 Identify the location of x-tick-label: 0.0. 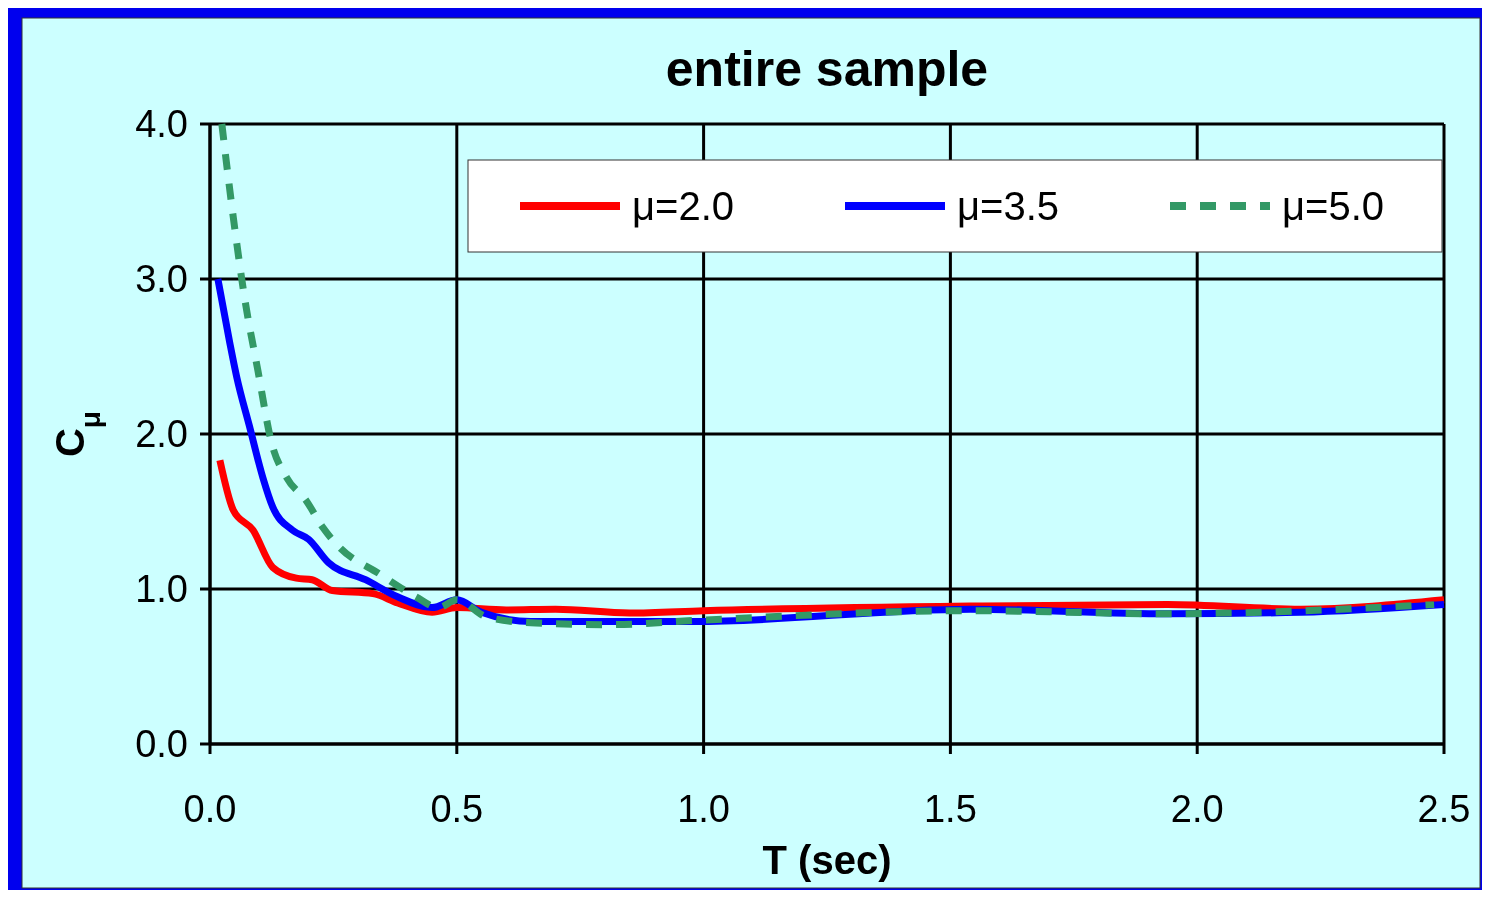
(210, 809).